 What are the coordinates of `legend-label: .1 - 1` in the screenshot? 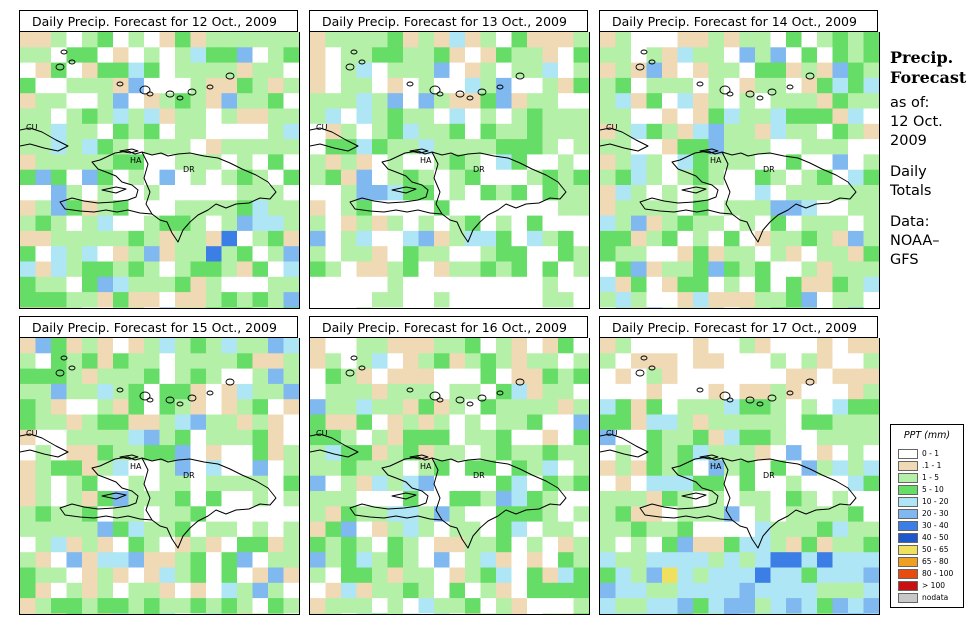 It's located at (932, 465).